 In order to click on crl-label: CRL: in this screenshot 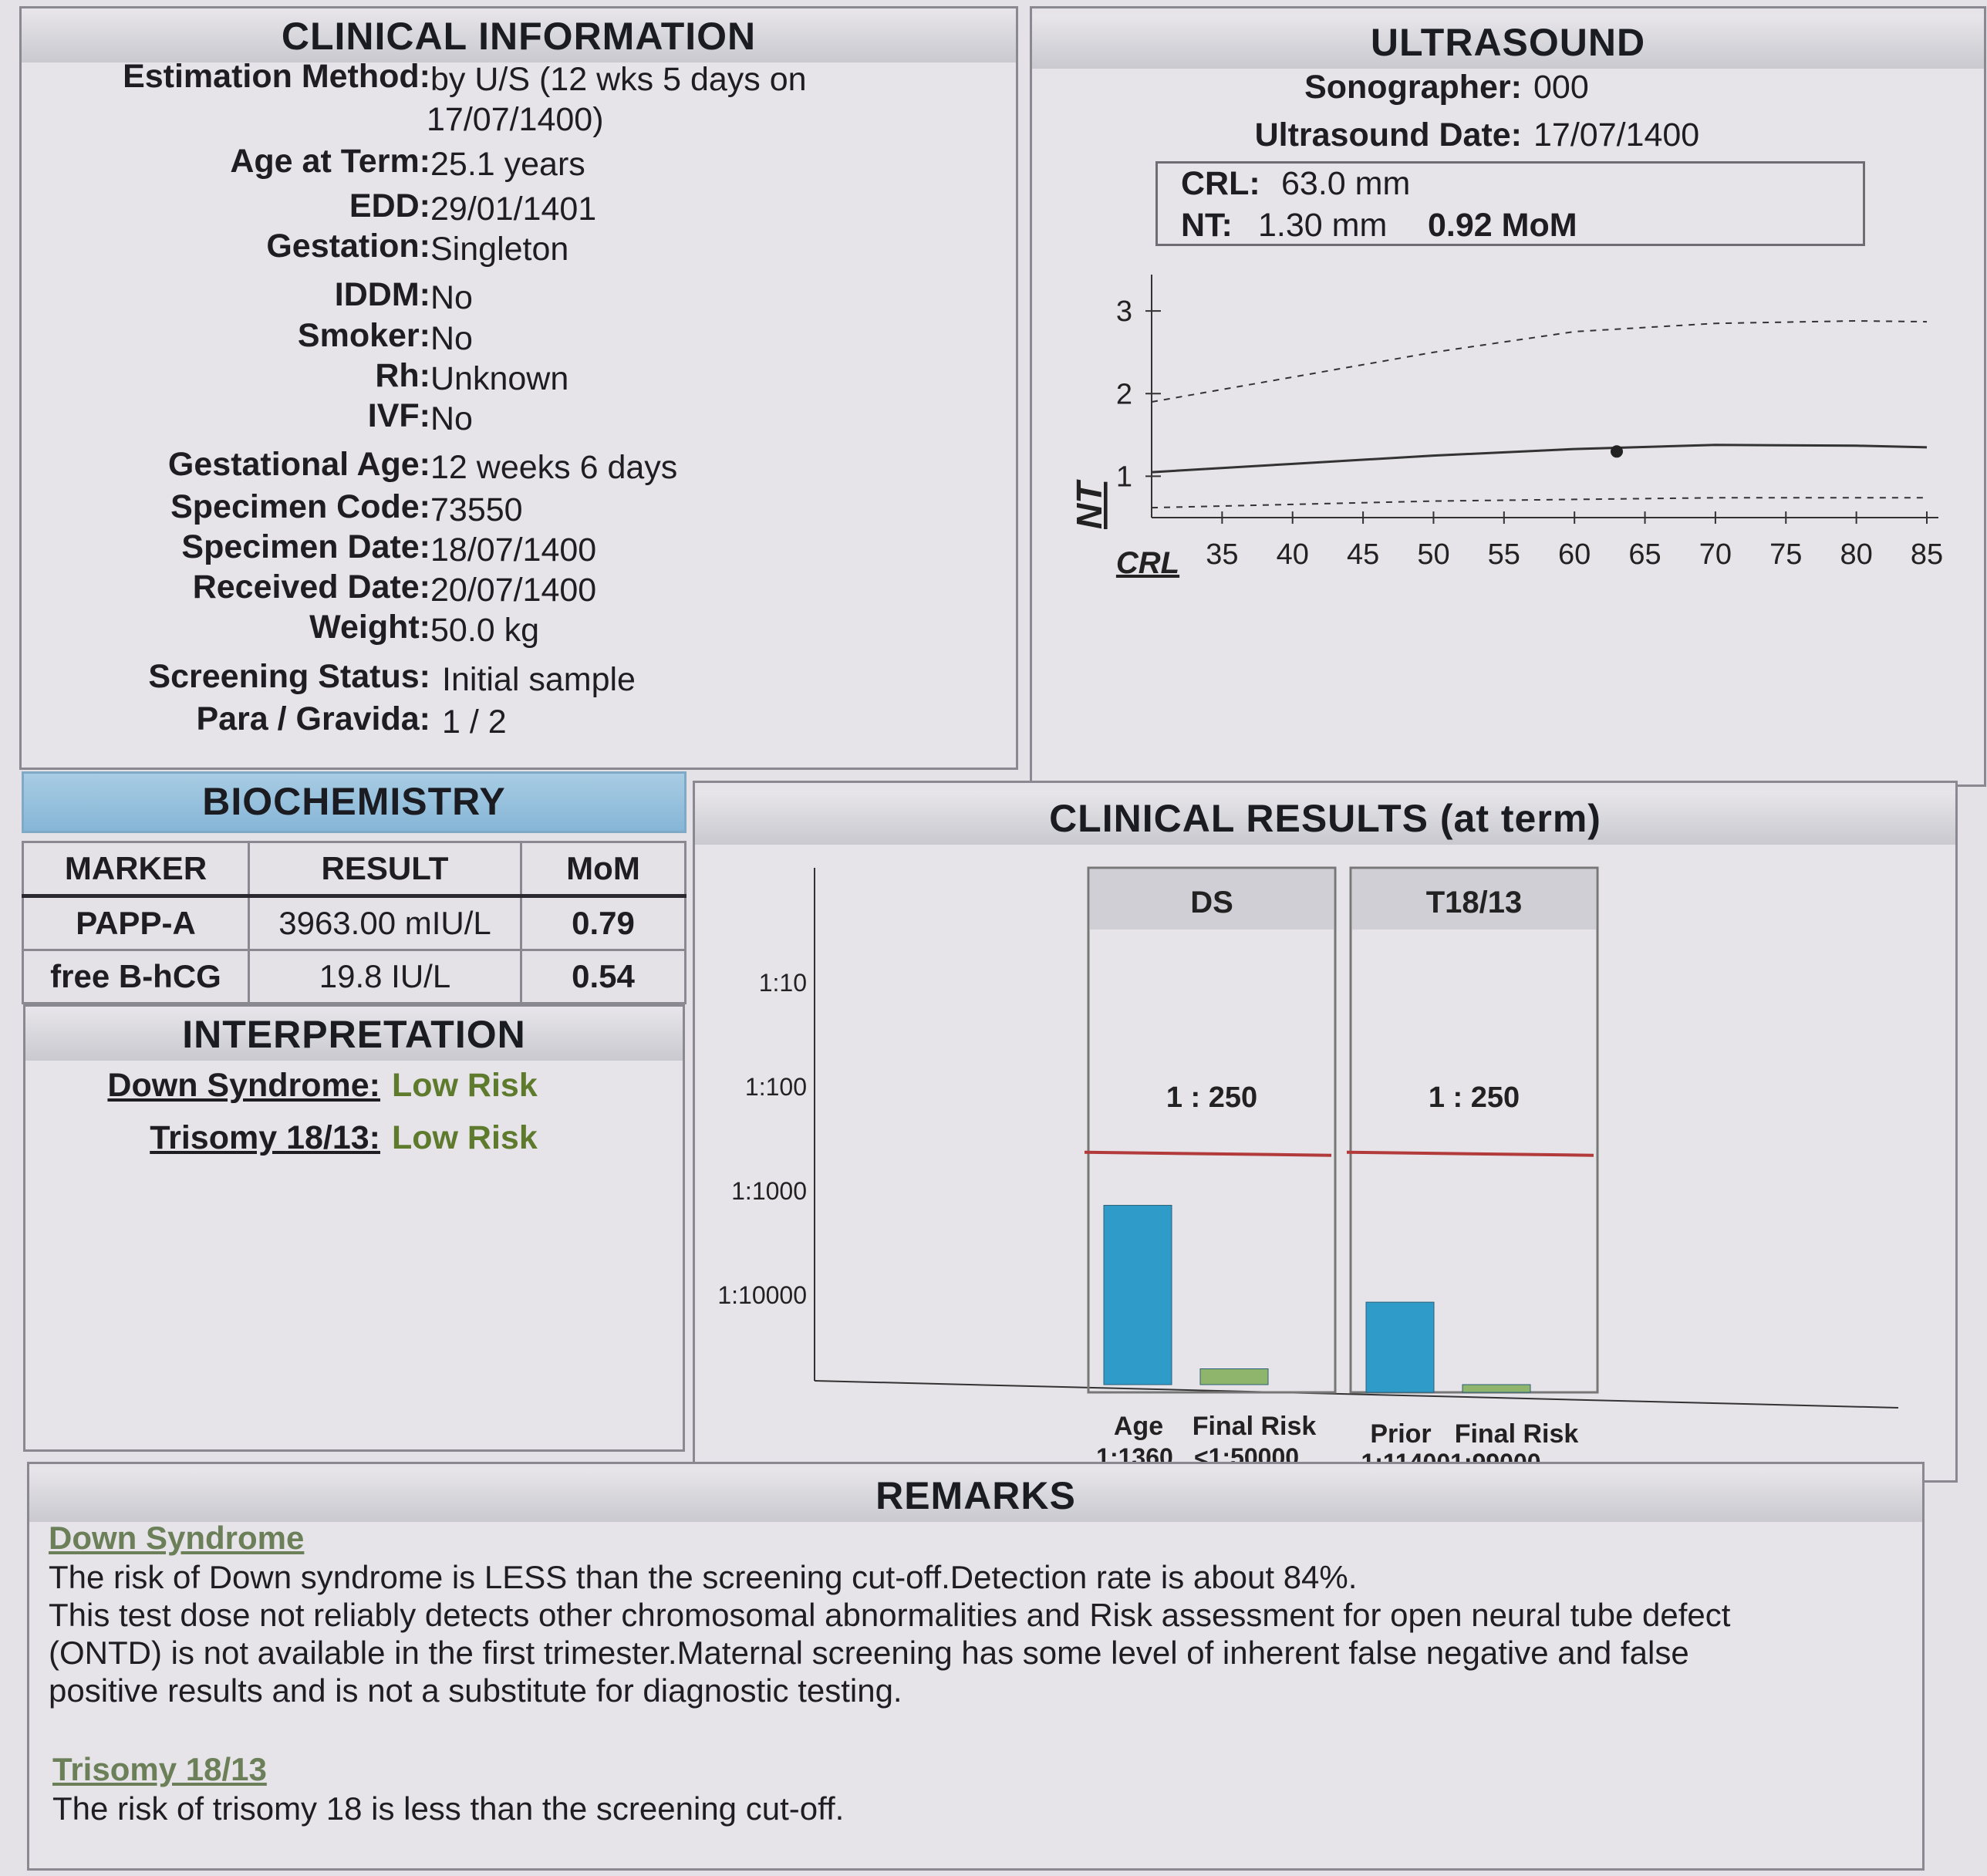, I will do `click(1220, 184)`.